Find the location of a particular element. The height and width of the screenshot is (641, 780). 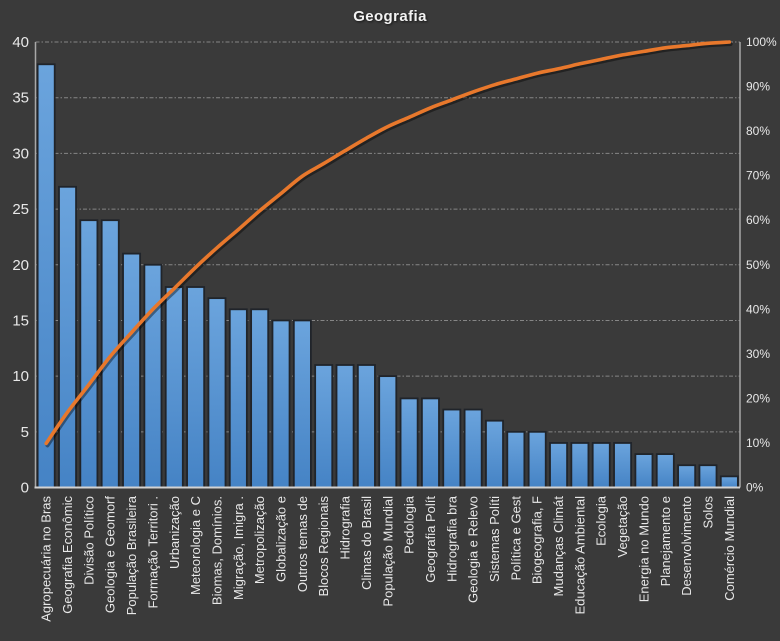

category-label: Globalização e is located at coordinates (281, 539).